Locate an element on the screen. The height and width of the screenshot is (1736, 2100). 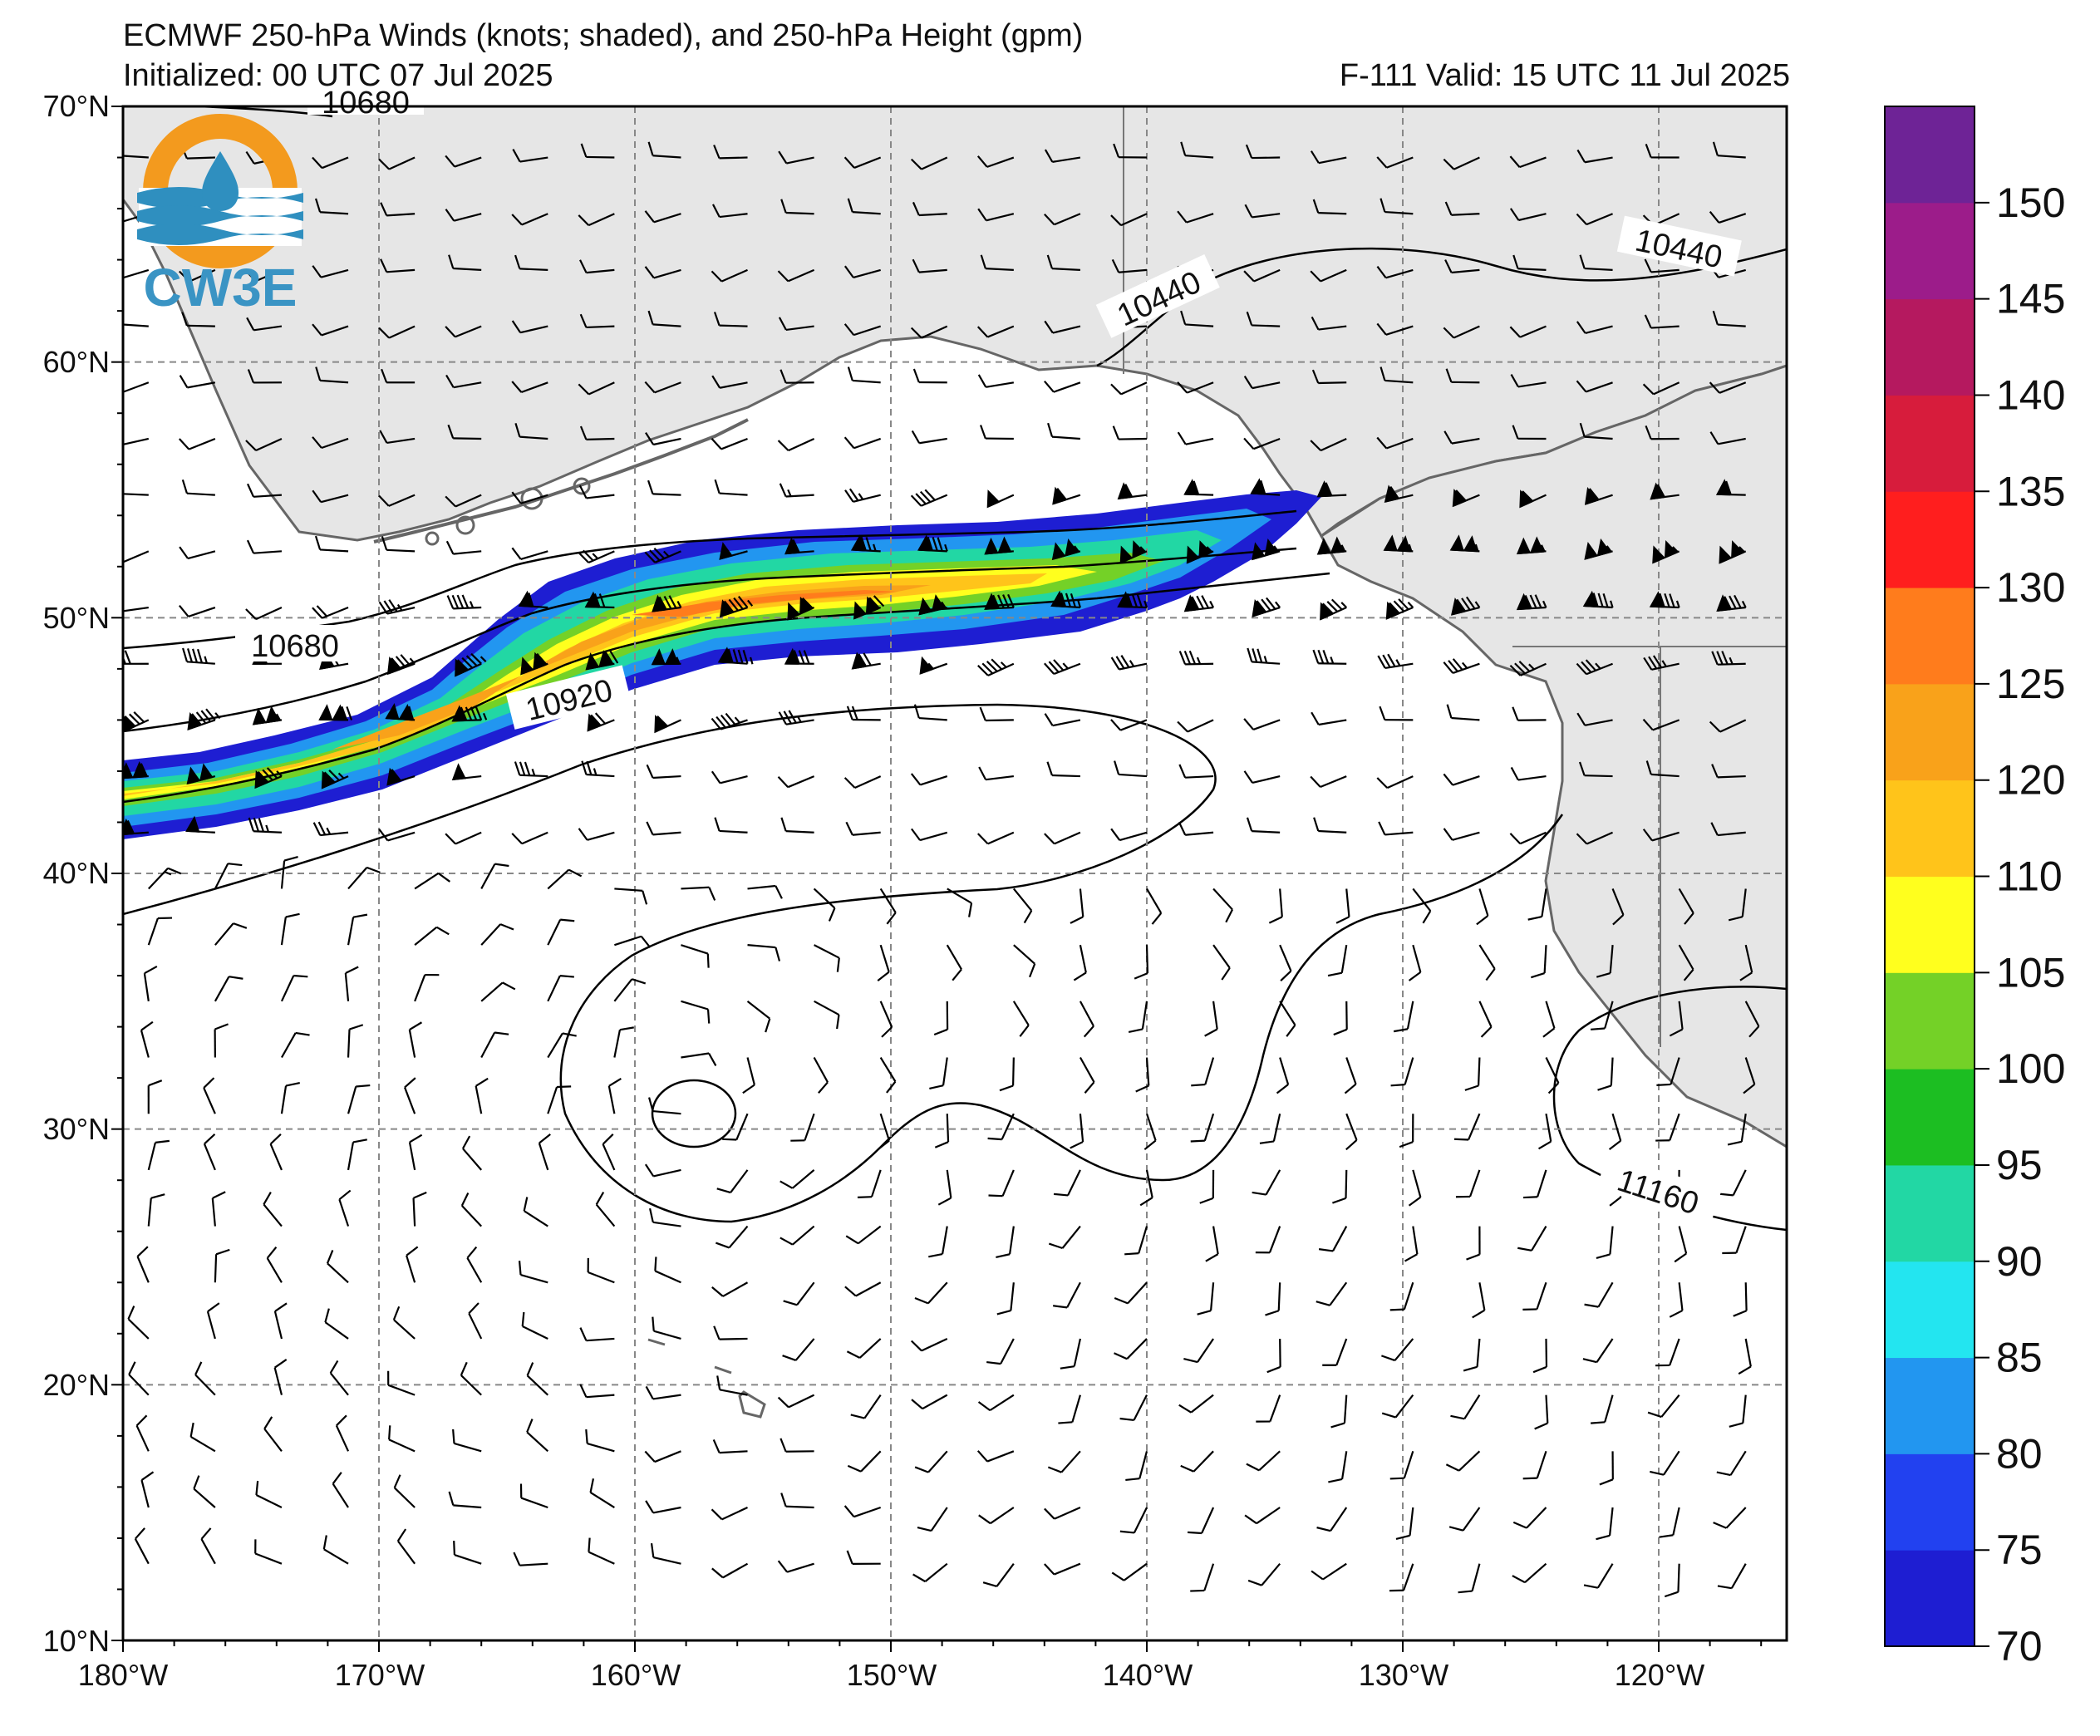
lon-label: 170°W is located at coordinates (380, 1675).